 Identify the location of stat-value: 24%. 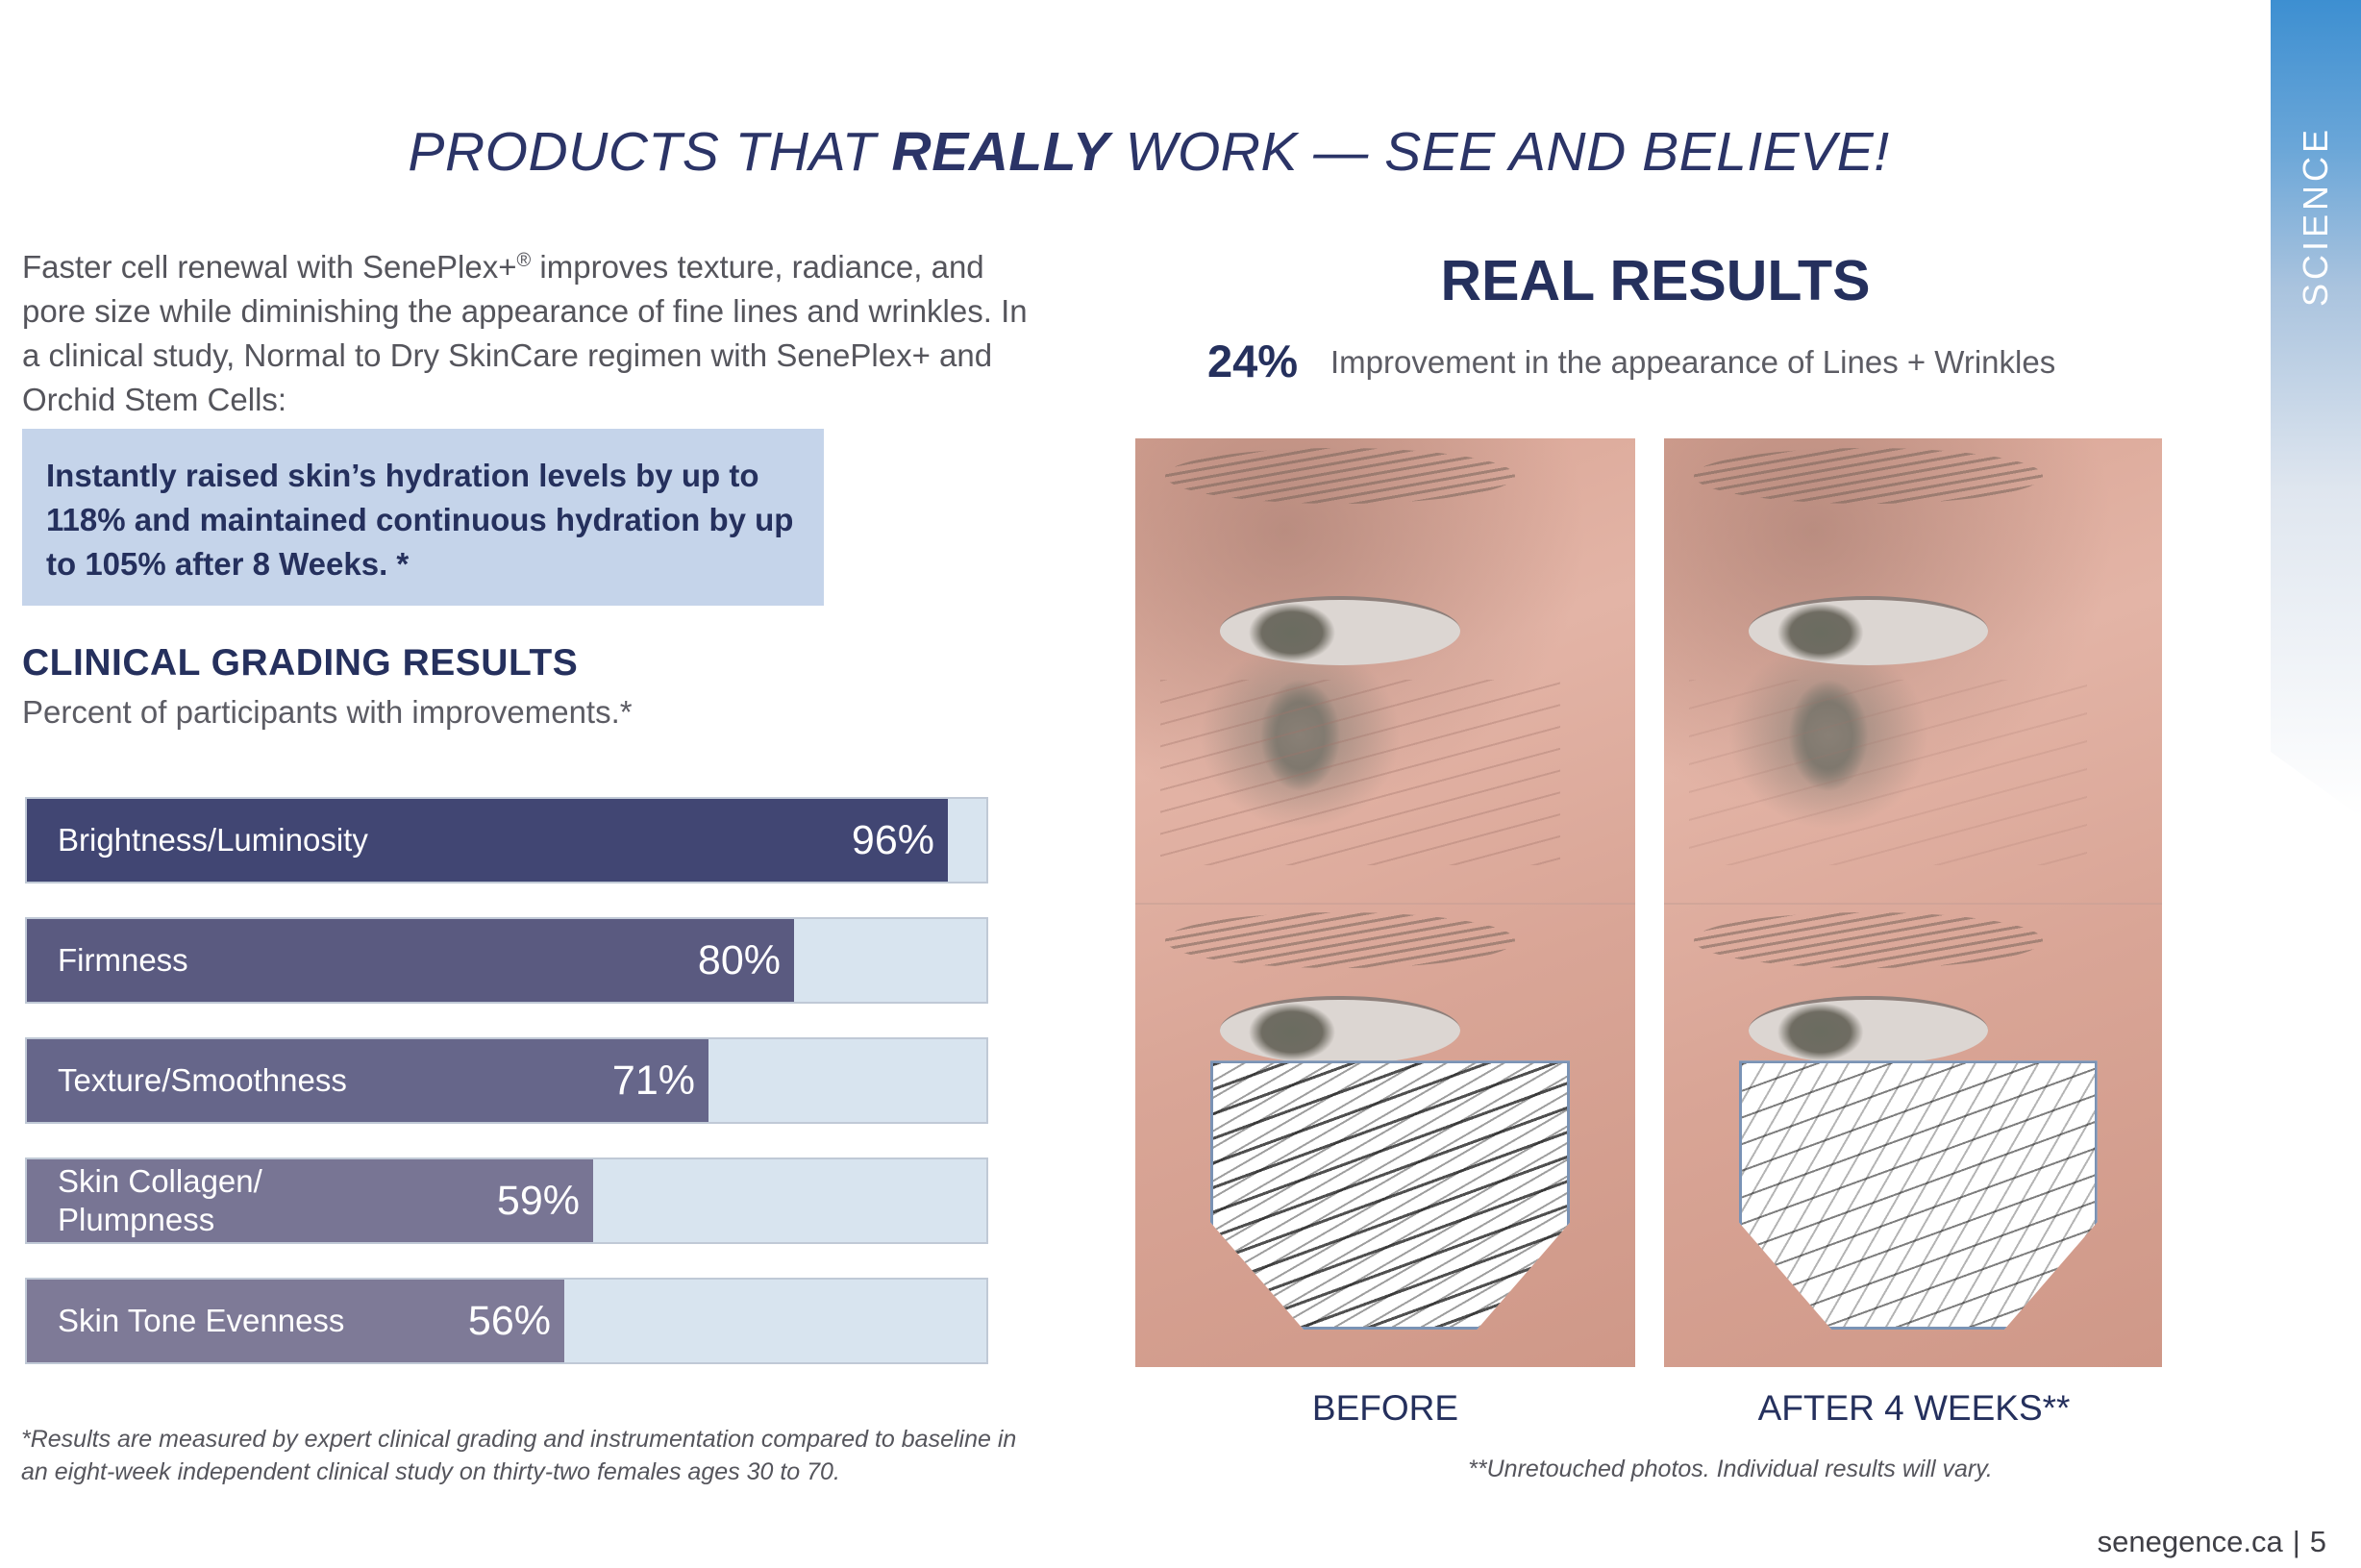
(1253, 361).